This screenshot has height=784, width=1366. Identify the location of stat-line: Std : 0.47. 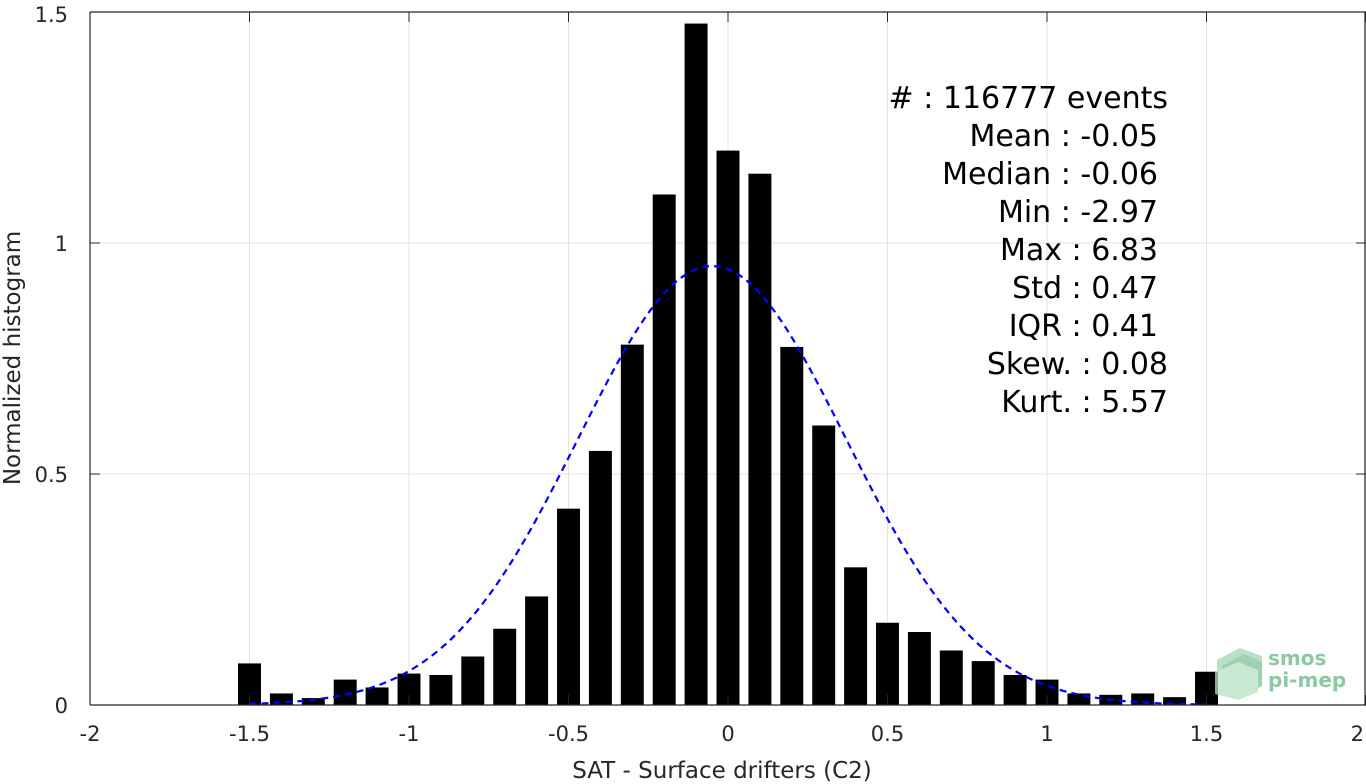
(1085, 288).